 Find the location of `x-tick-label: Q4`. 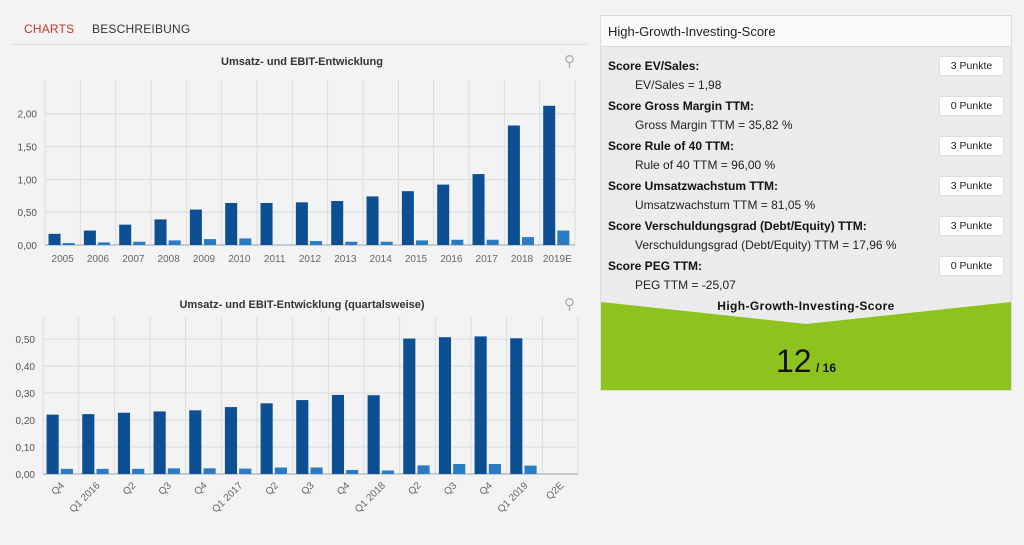

x-tick-label: Q4 is located at coordinates (201, 489).